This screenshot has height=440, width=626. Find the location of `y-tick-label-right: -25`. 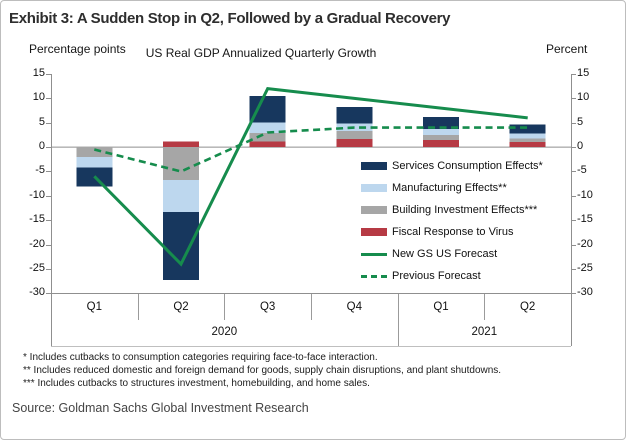

y-tick-label-right: -25 is located at coordinates (585, 267).